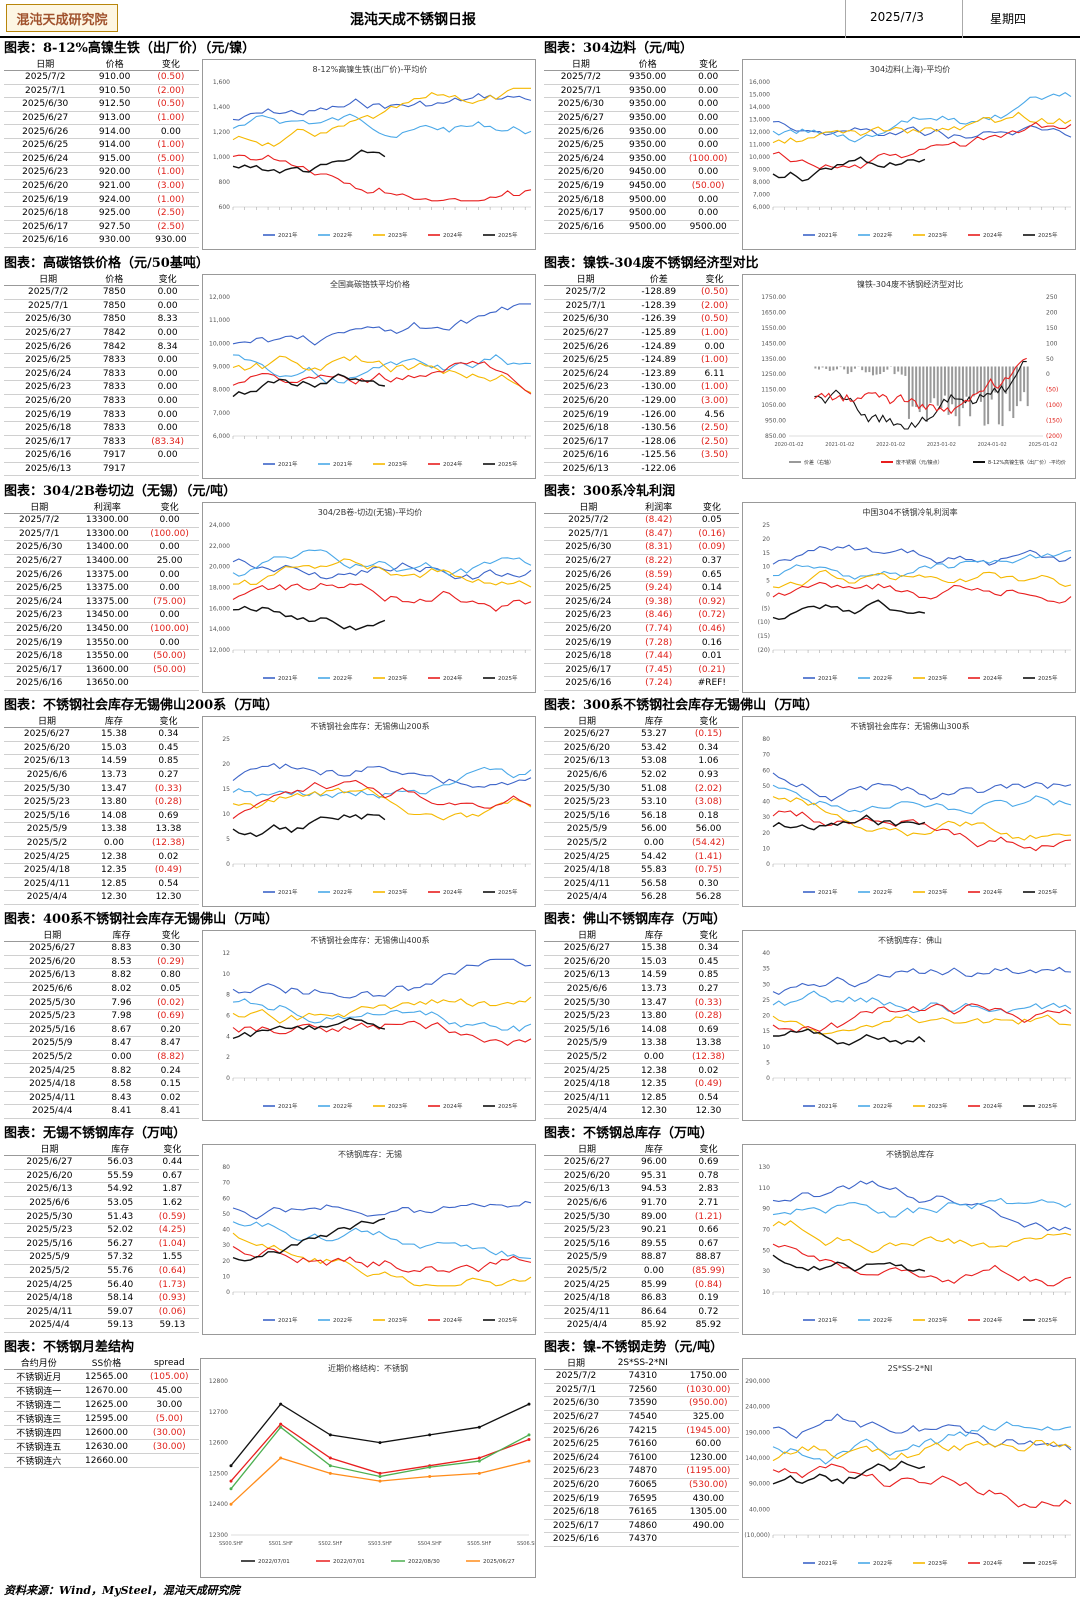 The width and height of the screenshot is (1080, 1600). Describe the element at coordinates (343, 892) in the screenshot. I see `legend-label: 2022年` at that location.